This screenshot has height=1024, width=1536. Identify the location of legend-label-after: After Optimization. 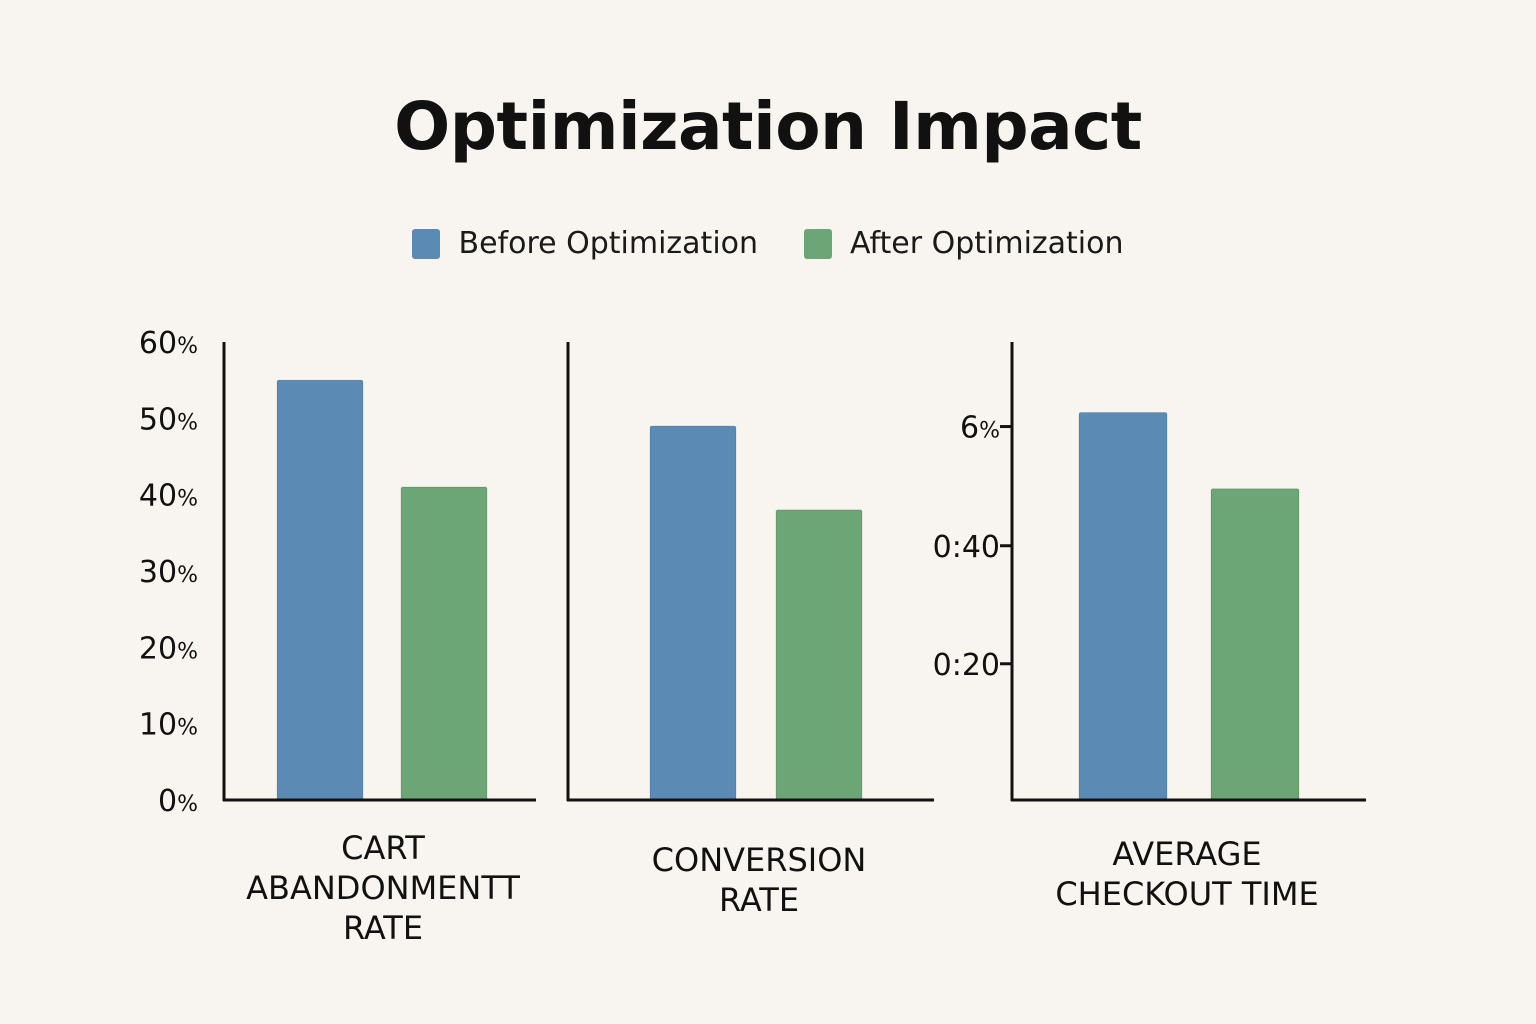
(987, 243).